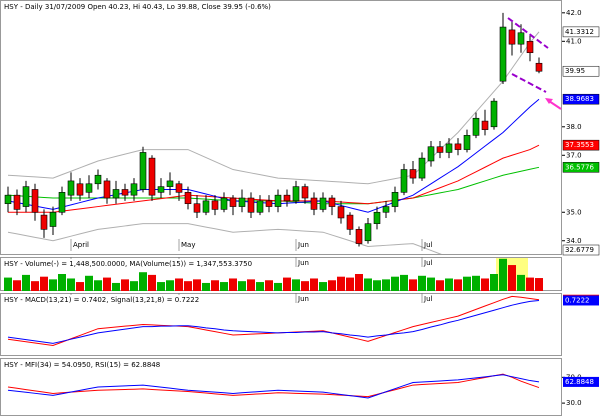  Describe the element at coordinates (428, 245) in the screenshot. I see `x-tick-label: Jul` at that location.